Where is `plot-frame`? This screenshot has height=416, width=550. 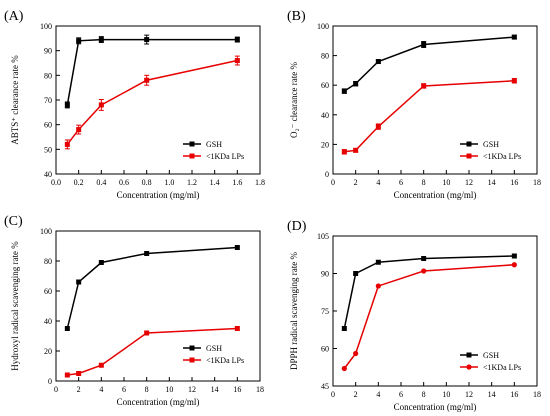
plot-frame is located at coordinates (158, 306).